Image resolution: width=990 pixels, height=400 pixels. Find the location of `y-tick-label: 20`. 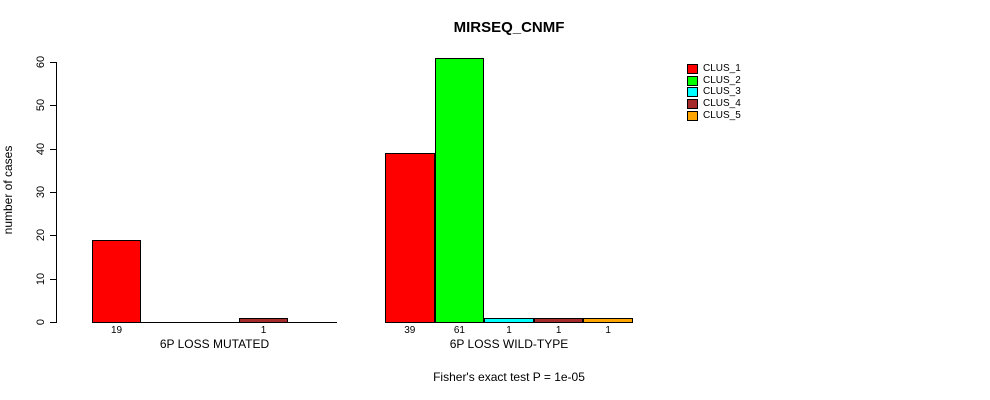

y-tick-label: 20 is located at coordinates (41, 235).